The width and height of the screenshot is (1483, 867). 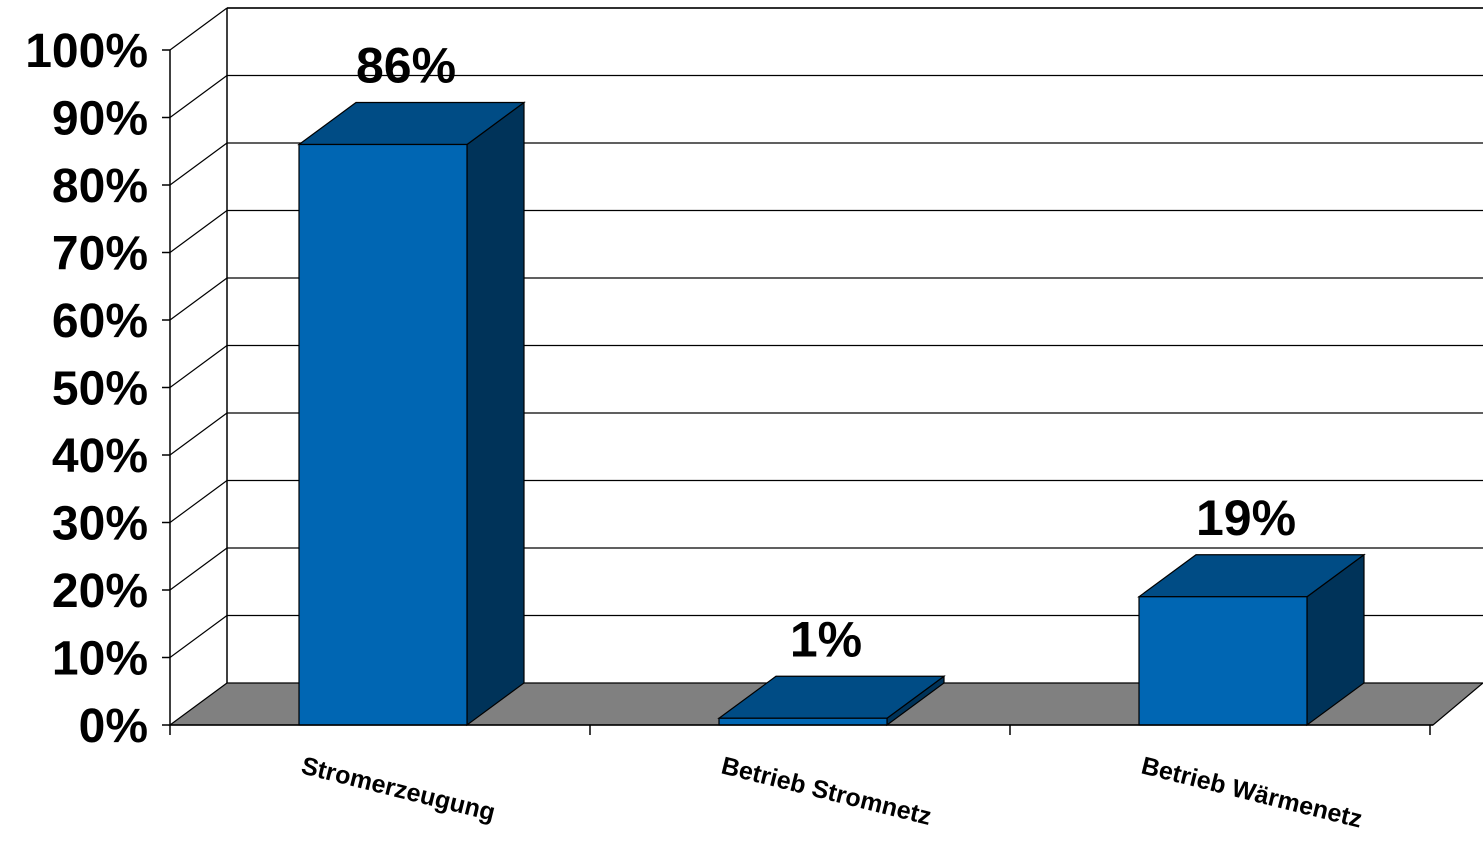 What do you see at coordinates (100, 524) in the screenshot?
I see `y-tick-label: 30%` at bounding box center [100, 524].